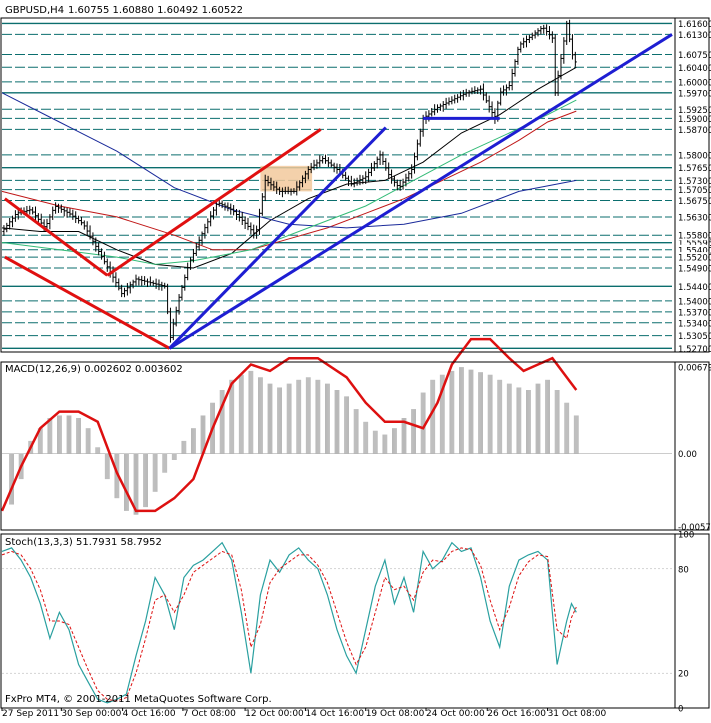 The height and width of the screenshot is (723, 711). I want to click on time-axis-label: 19 Oct 08:00, so click(395, 714).